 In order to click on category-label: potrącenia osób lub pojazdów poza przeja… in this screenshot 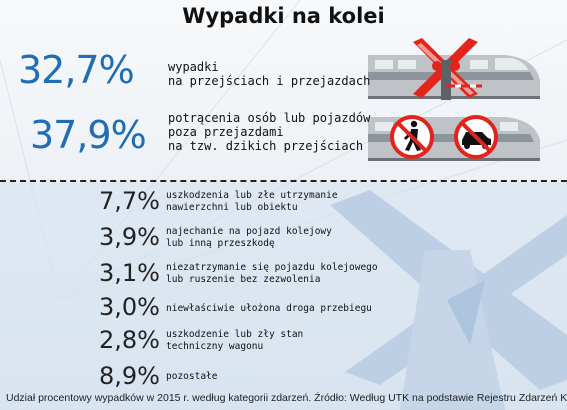, I will do `click(269, 132)`.